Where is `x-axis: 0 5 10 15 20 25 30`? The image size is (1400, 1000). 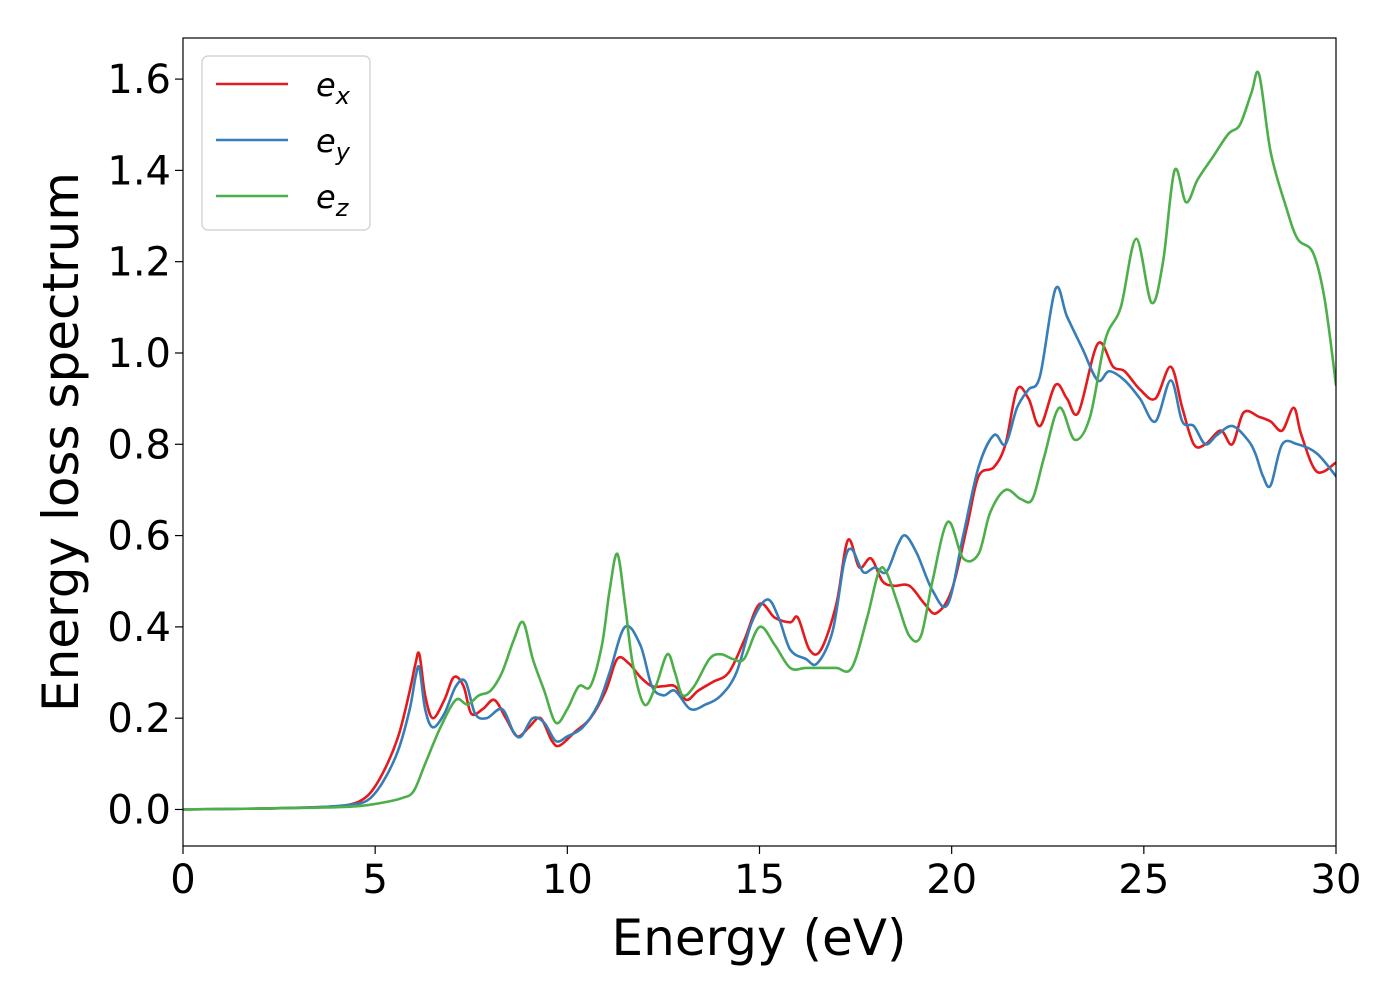 x-axis: 0 5 10 15 20 25 30 is located at coordinates (765, 874).